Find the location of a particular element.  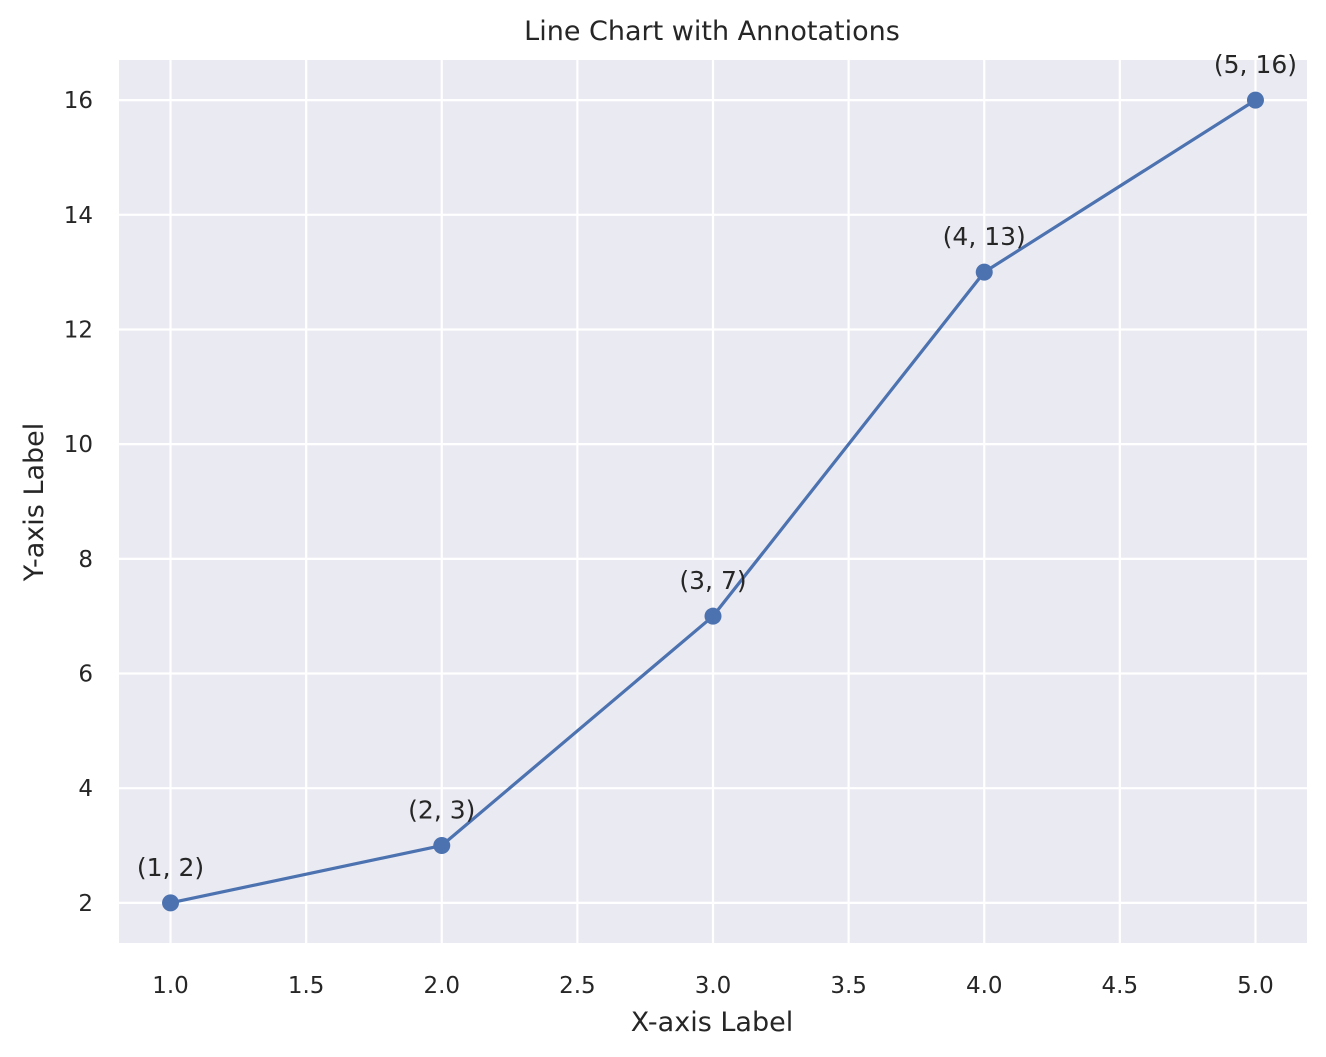

x-axis-label: X-axis Label is located at coordinates (712, 1022).